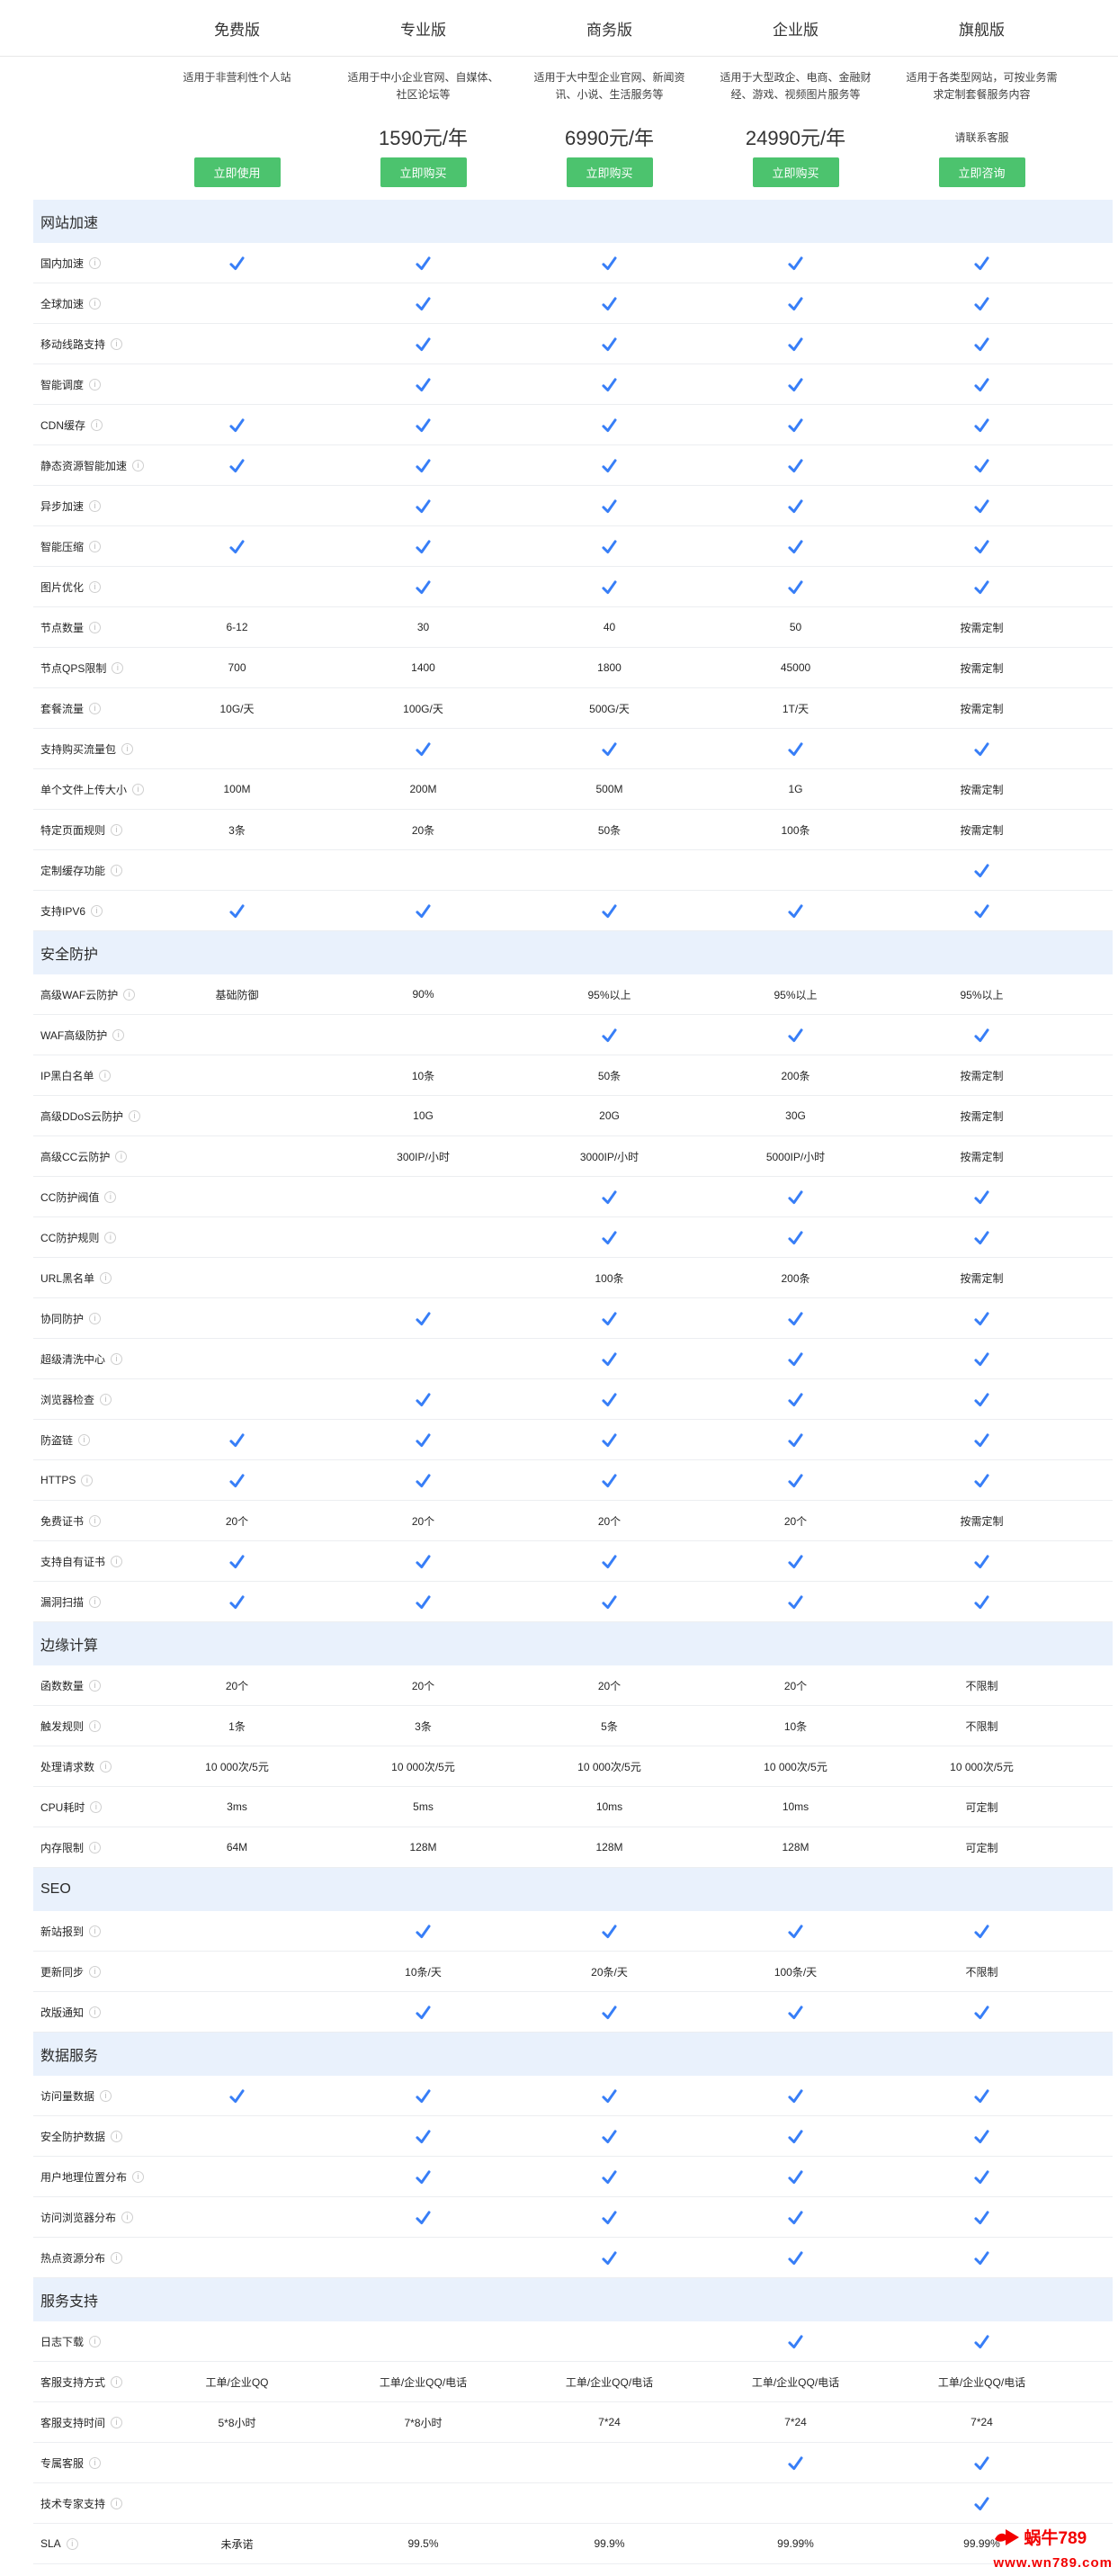  Describe the element at coordinates (62, 2012) in the screenshot. I see `feature-label: 改版通知` at that location.